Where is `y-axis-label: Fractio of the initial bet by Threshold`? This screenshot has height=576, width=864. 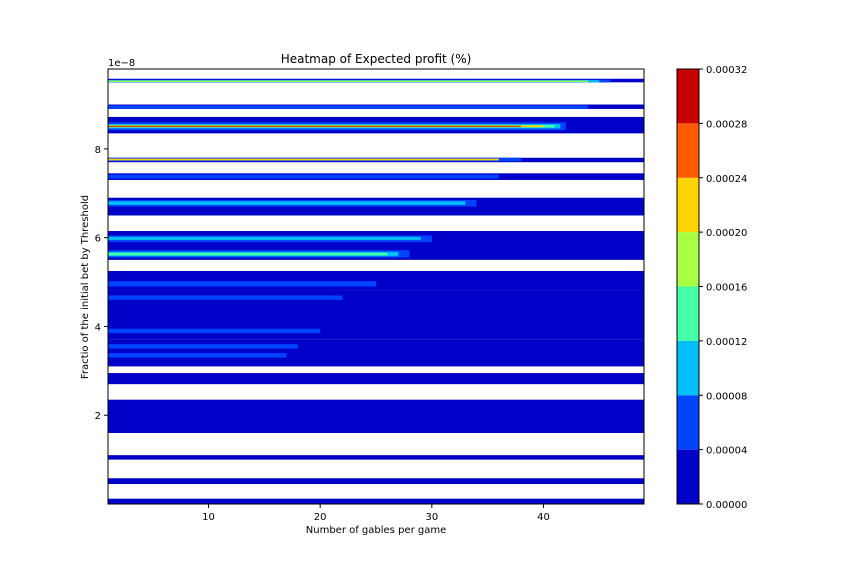 y-axis-label: Fractio of the initial bet by Threshold is located at coordinates (85, 287).